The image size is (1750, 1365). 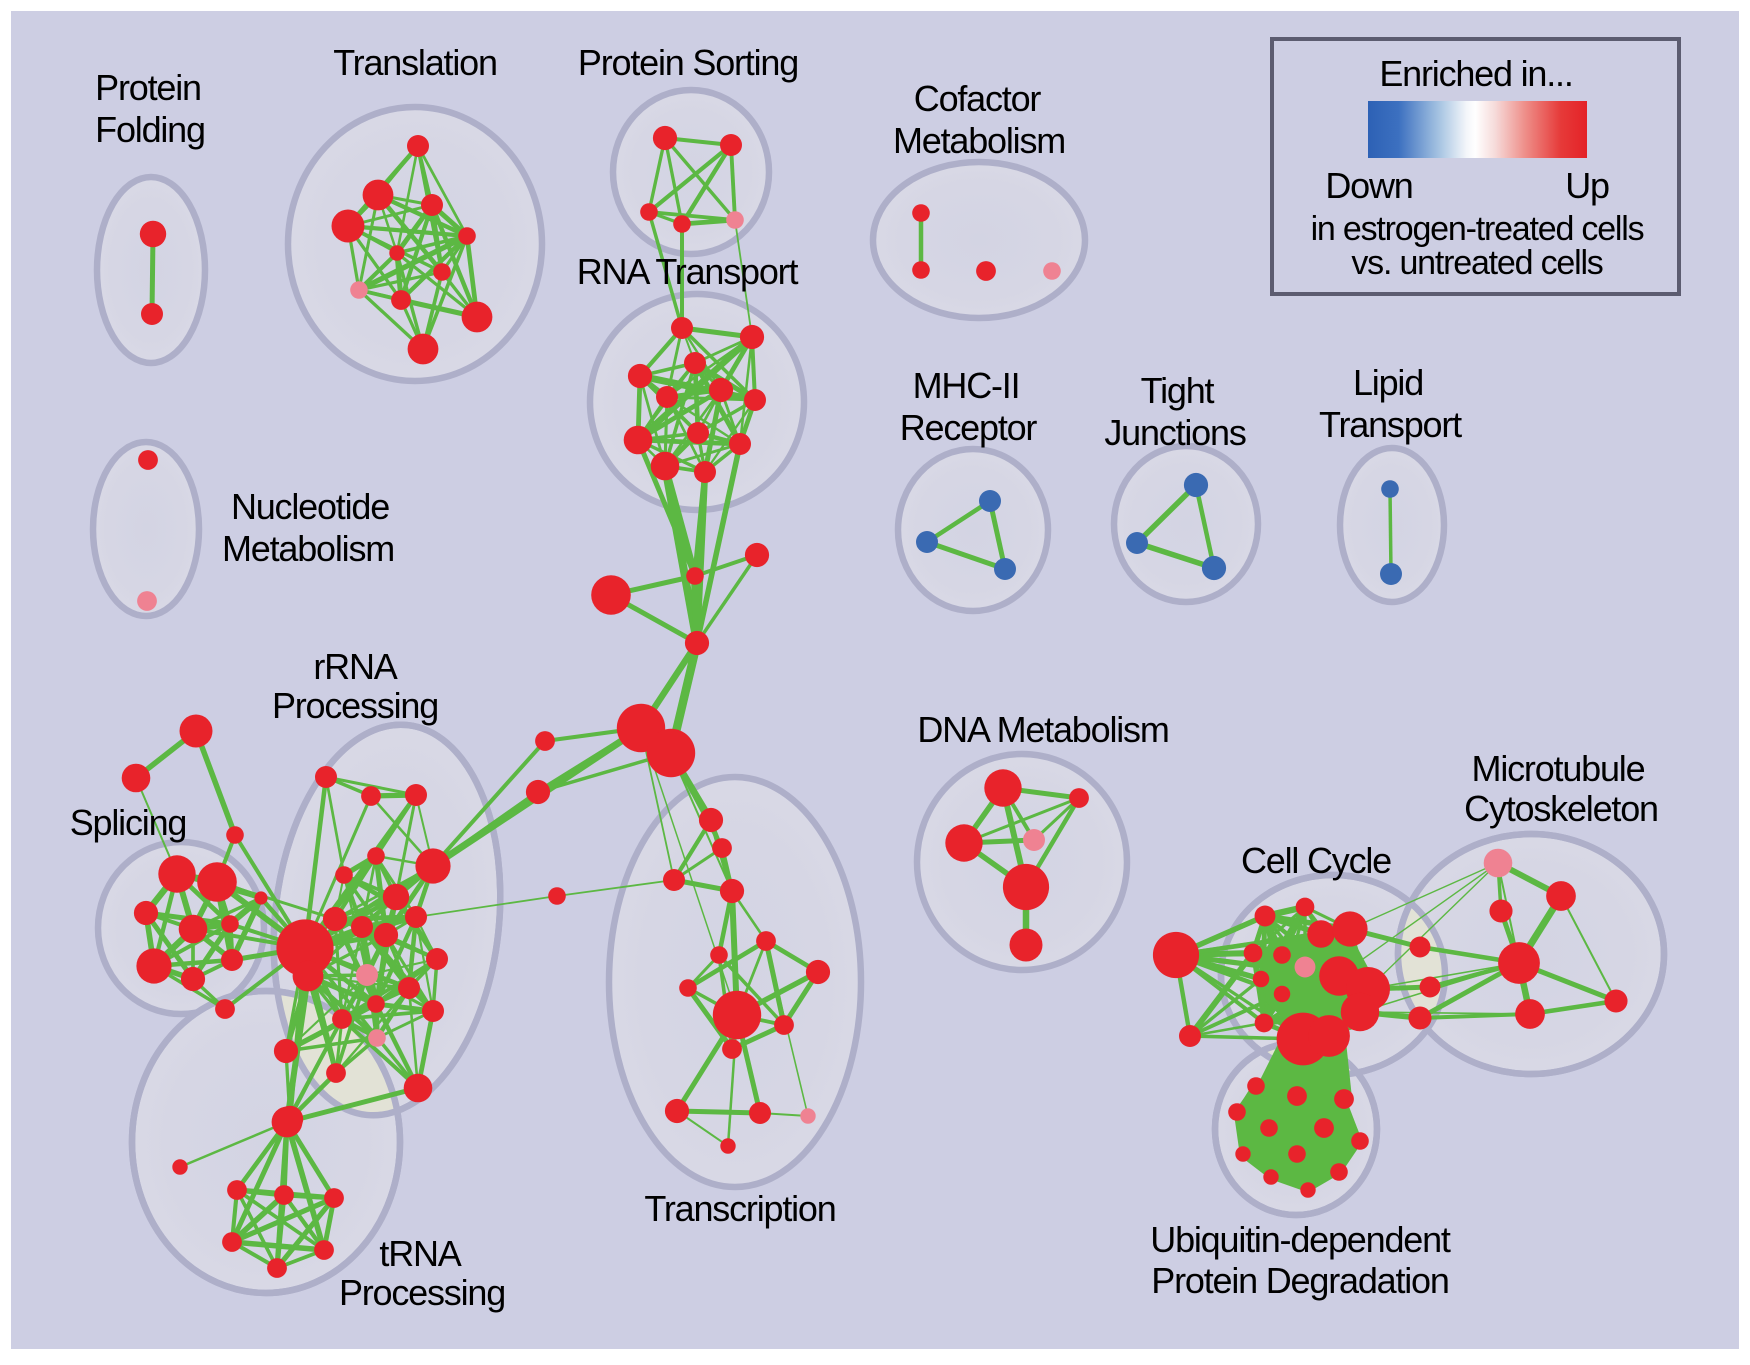 I want to click on svg-text: Down, so click(x=1368, y=185).